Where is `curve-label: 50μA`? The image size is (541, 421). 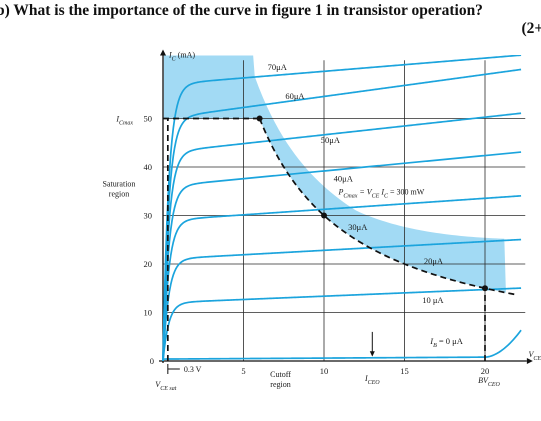
curve-label: 50μA is located at coordinates (331, 140).